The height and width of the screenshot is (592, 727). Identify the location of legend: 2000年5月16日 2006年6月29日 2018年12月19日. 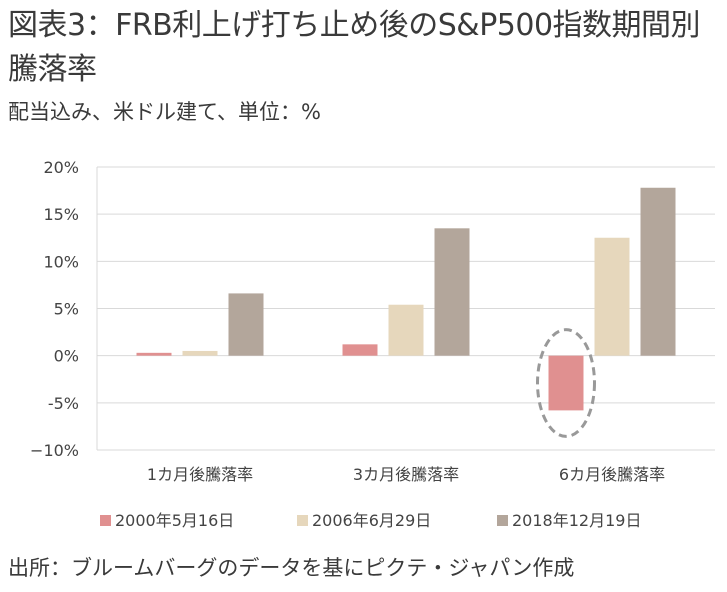
(370, 520).